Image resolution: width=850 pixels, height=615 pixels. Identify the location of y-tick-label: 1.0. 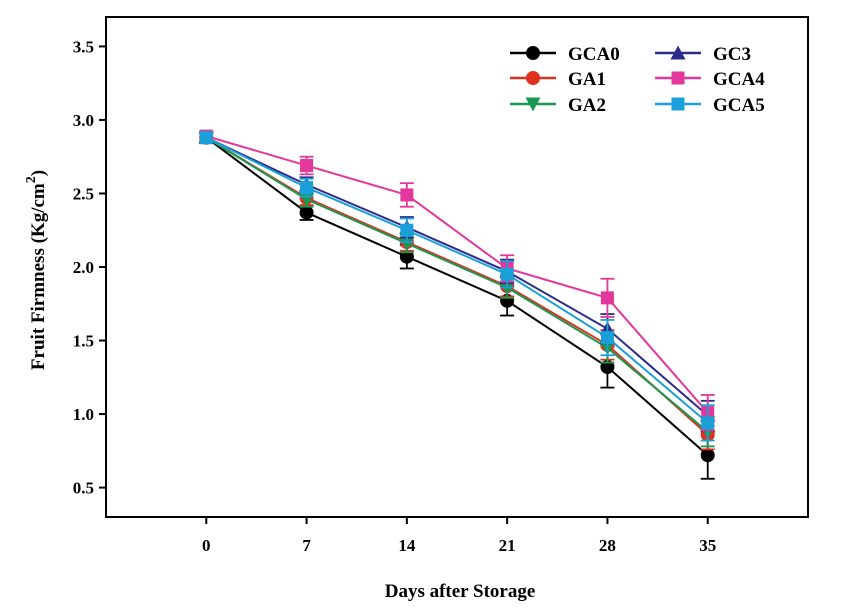
(83, 414).